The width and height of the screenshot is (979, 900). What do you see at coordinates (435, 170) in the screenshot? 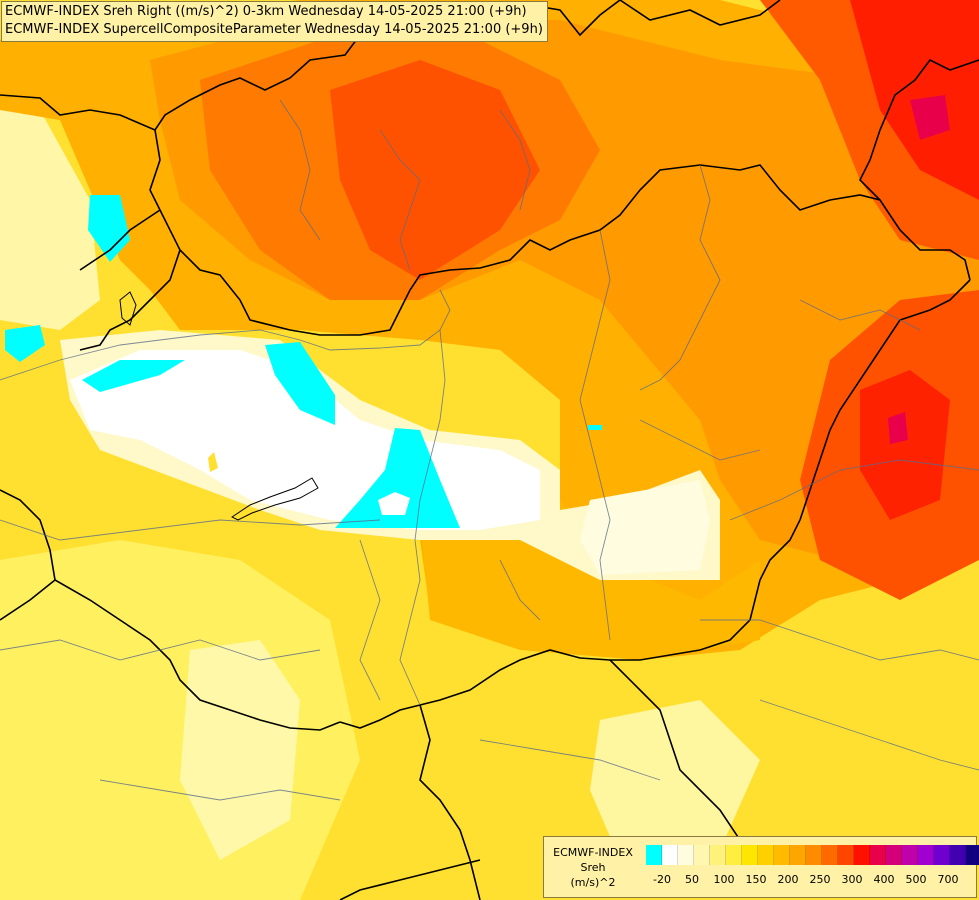
I see `field-red-north` at bounding box center [435, 170].